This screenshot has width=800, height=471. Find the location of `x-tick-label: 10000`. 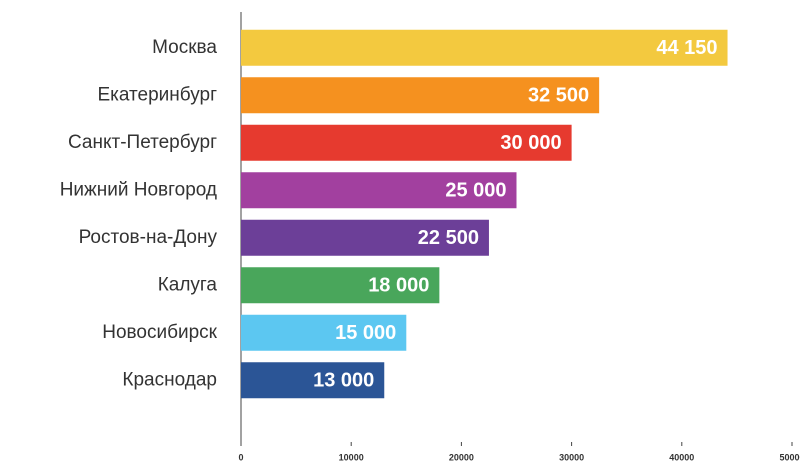

x-tick-label: 10000 is located at coordinates (351, 457).